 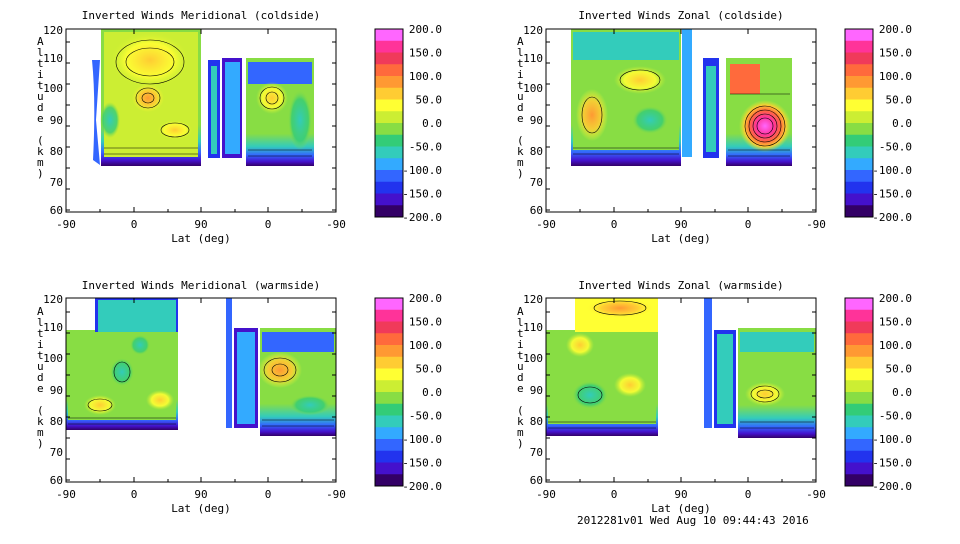 What do you see at coordinates (56, 421) in the screenshot?
I see `y-tick-label: 80` at bounding box center [56, 421].